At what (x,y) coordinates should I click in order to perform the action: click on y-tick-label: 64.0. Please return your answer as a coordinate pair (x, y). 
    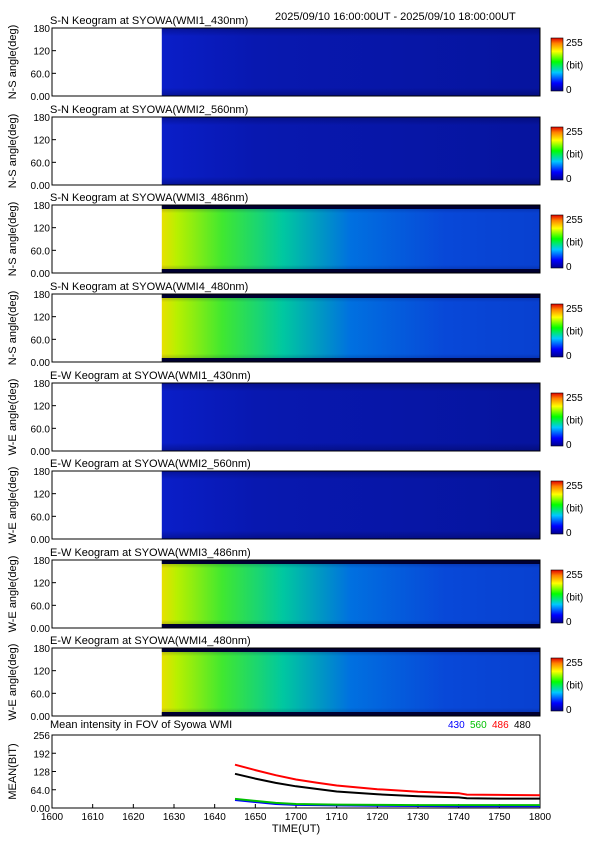
    Looking at the image, I should click on (41, 791).